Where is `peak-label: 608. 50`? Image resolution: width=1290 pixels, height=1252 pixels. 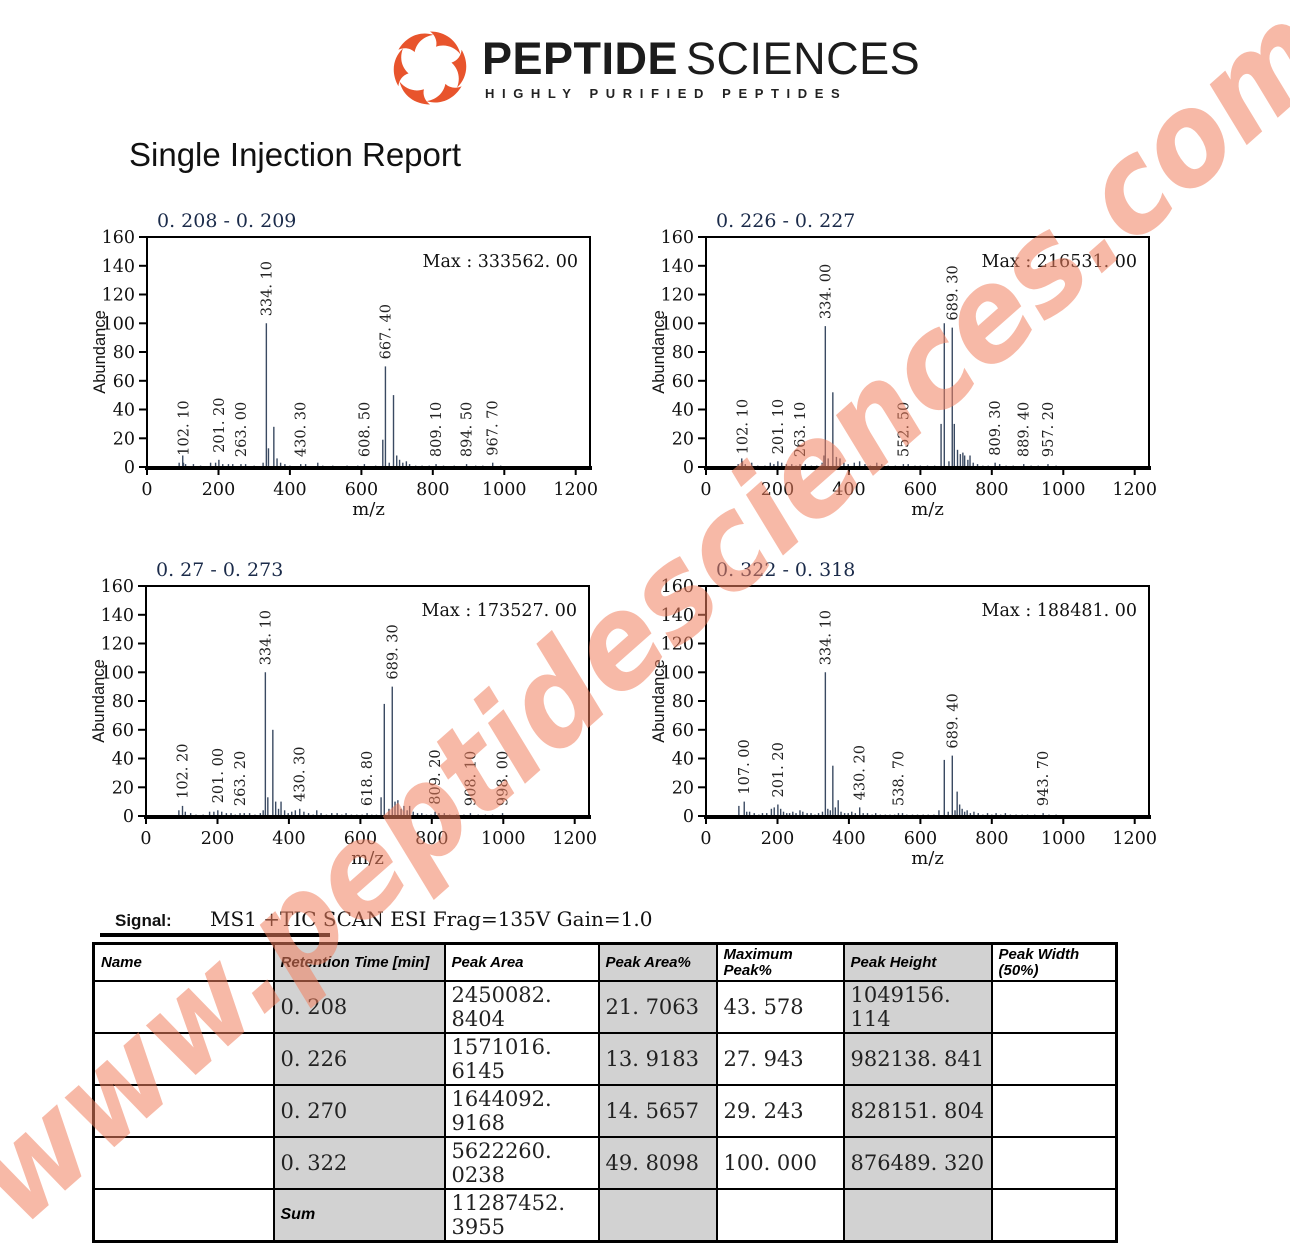 peak-label: 608. 50 is located at coordinates (365, 429).